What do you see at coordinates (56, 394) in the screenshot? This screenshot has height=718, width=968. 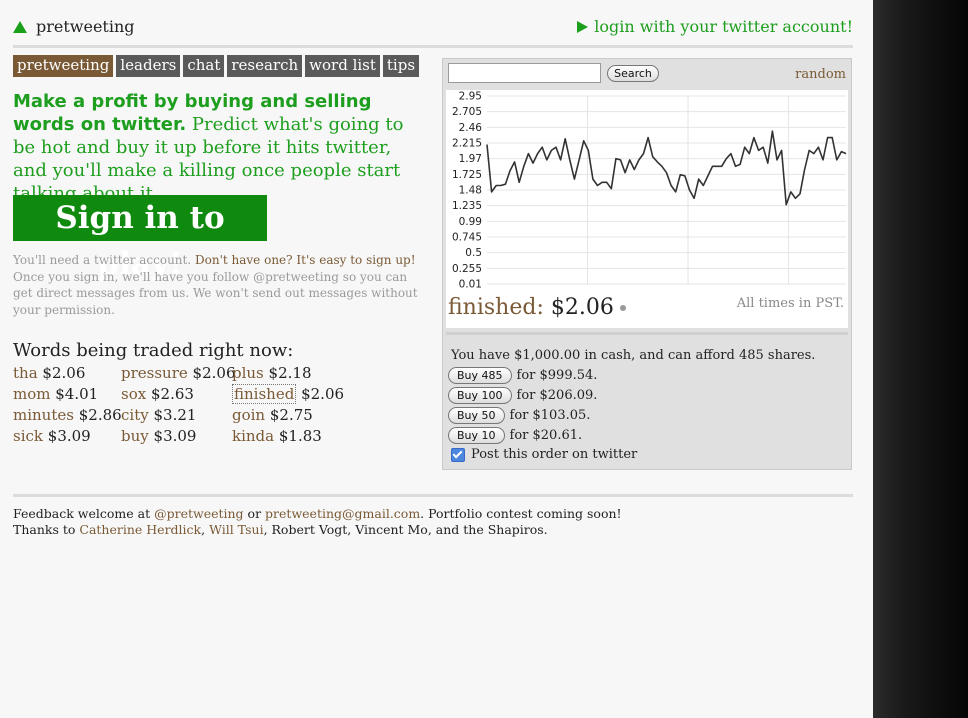 I see `traded-word: mom $4.01` at bounding box center [56, 394].